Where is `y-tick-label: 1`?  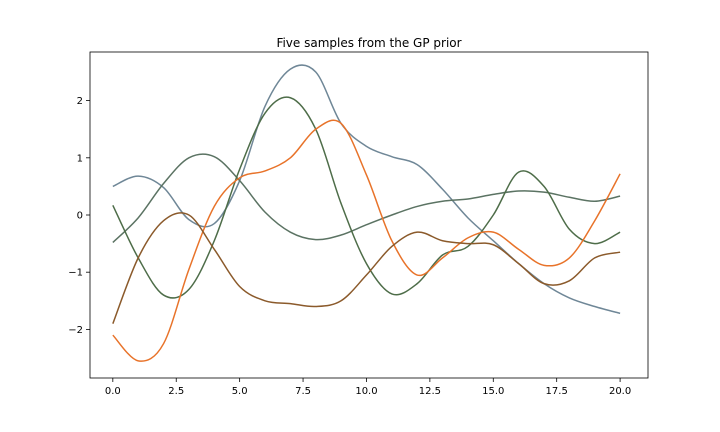 y-tick-label: 1 is located at coordinates (80, 158).